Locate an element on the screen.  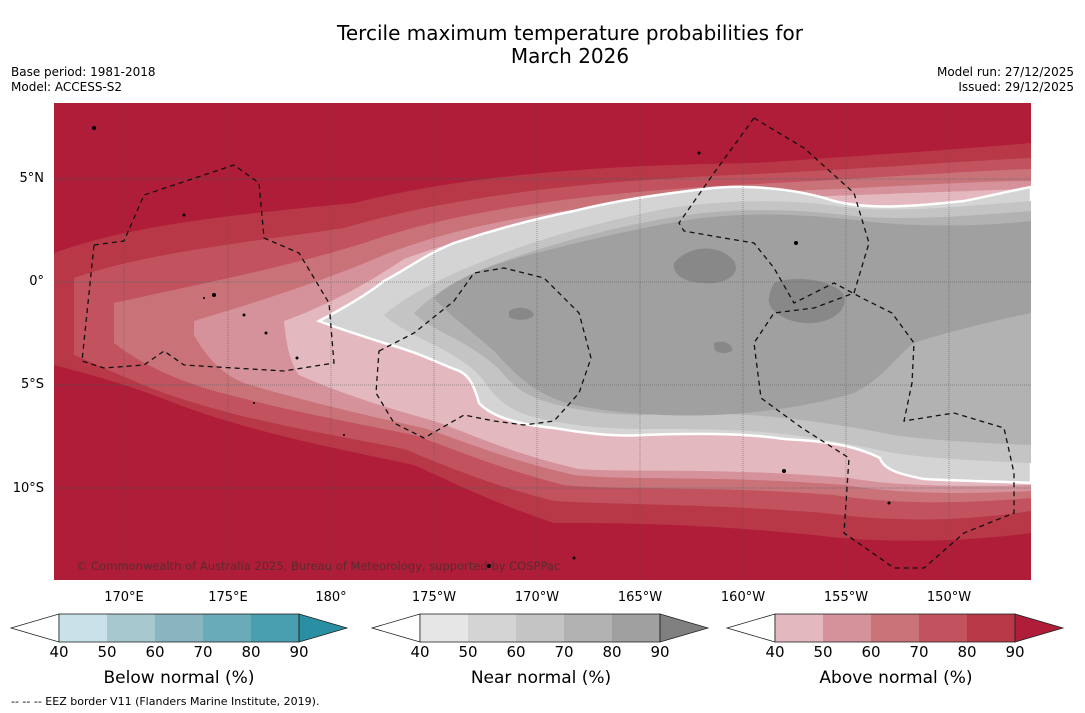
near-tick-90: 90 is located at coordinates (660, 652).